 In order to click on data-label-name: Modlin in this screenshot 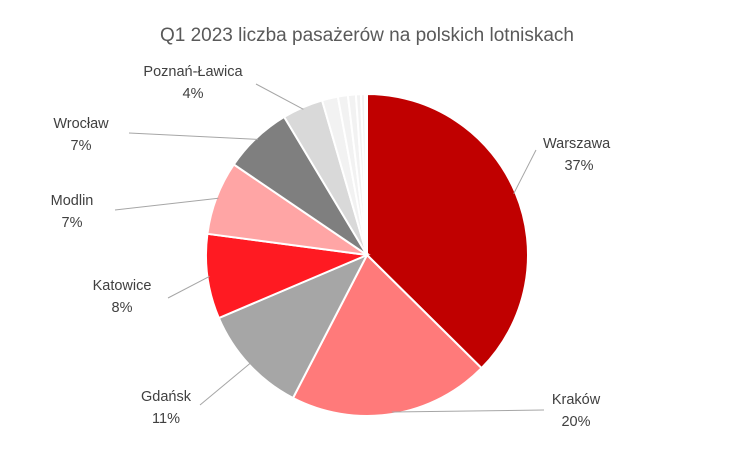, I will do `click(72, 201)`.